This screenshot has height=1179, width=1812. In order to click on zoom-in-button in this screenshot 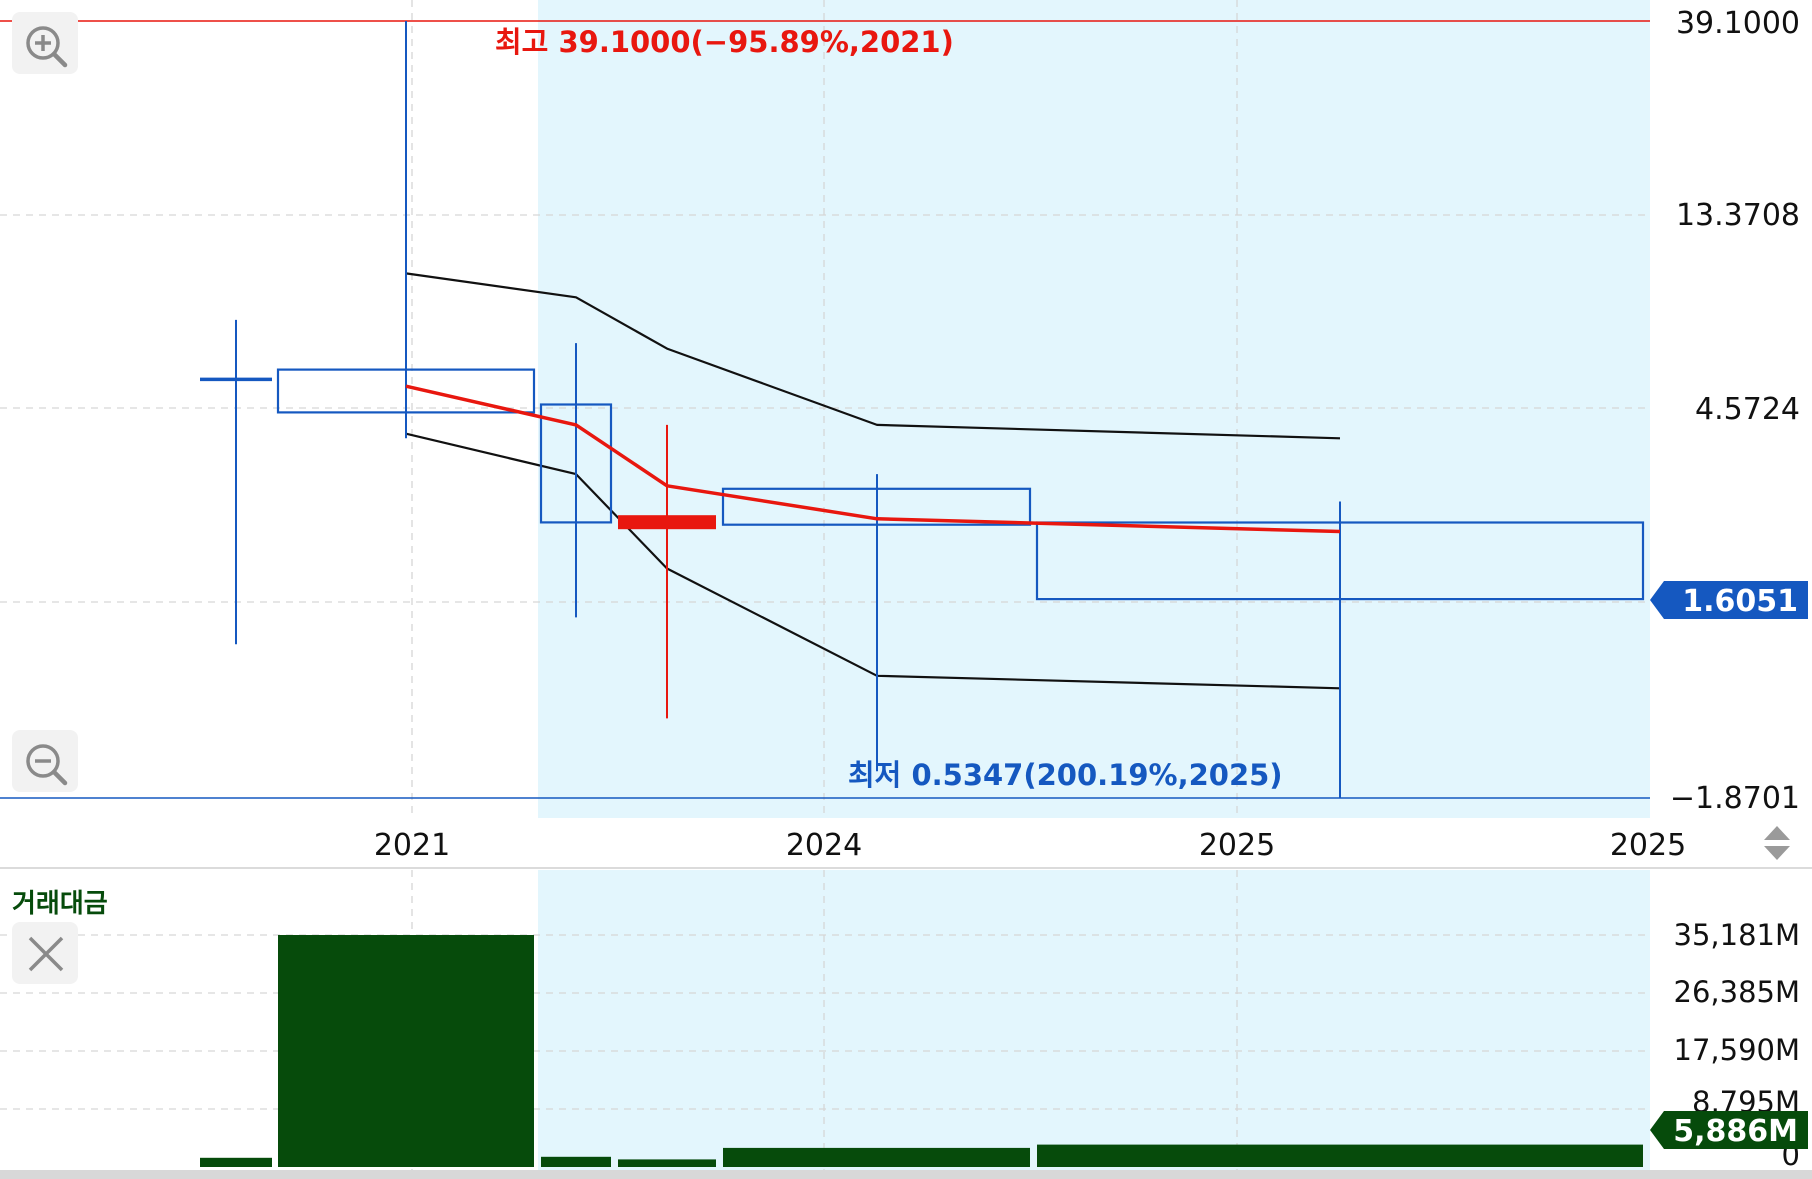, I will do `click(45, 43)`.